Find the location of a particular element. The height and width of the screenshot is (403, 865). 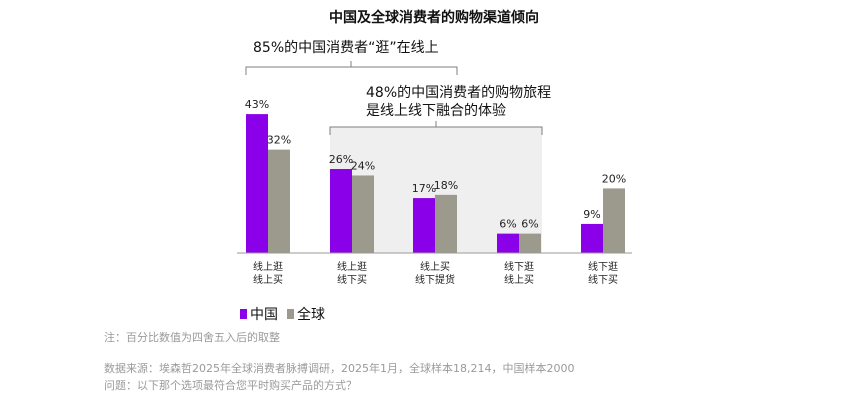

data-label-china-3: 17% is located at coordinates (424, 188).